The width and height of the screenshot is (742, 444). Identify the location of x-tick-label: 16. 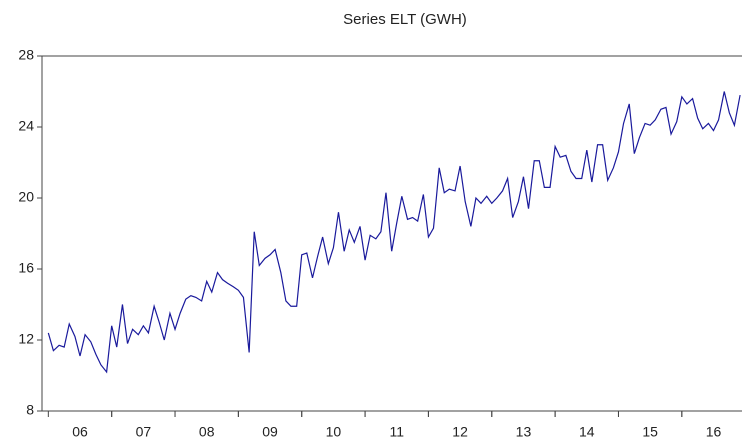
(714, 432).